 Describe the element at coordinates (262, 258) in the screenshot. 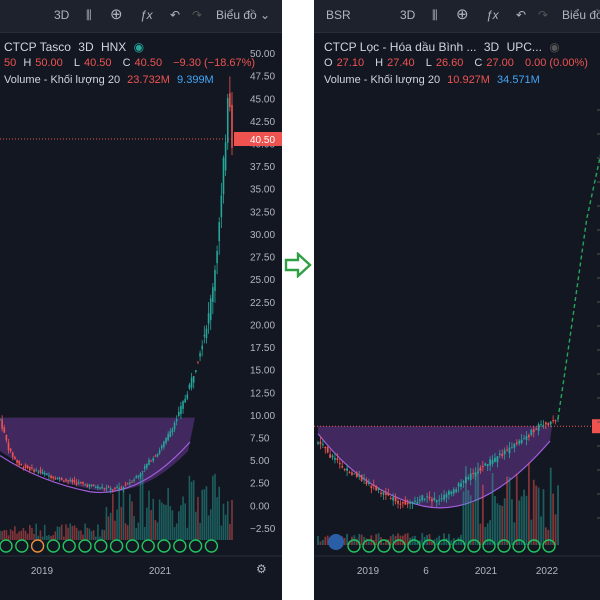

I see `y-tick-label: 27.50` at that location.